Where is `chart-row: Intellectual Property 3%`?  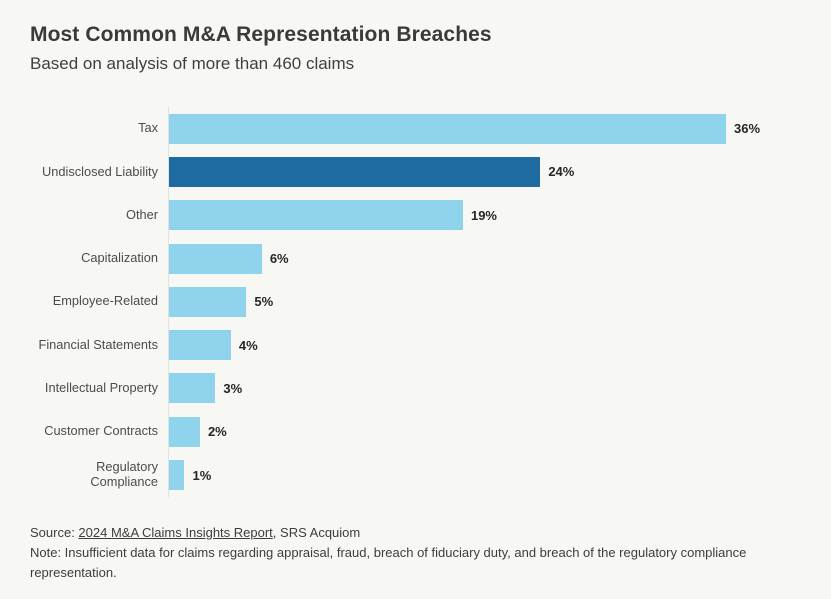
chart-row: Intellectual Property 3% is located at coordinates (424, 388).